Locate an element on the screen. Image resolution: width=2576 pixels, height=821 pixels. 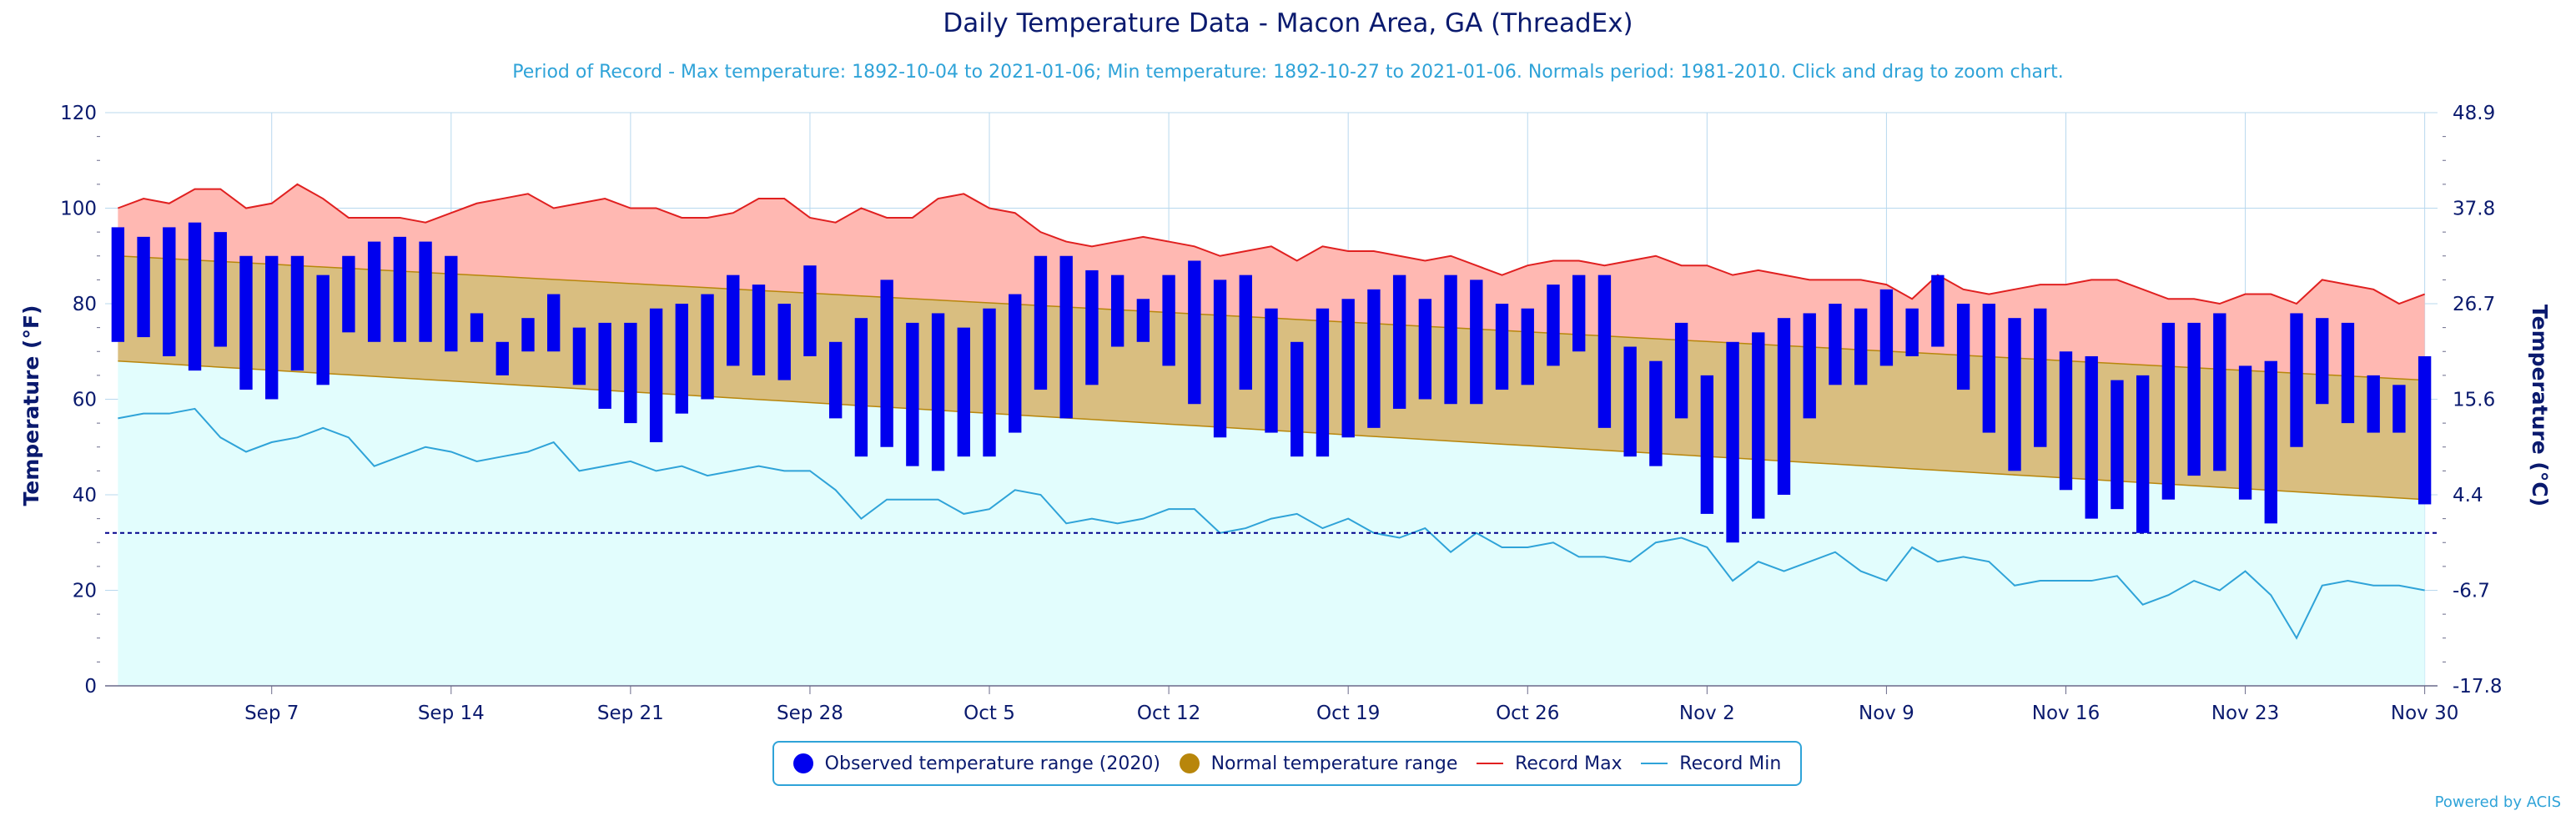
legend-item-normal: Normal temperature range is located at coordinates (1318, 763).